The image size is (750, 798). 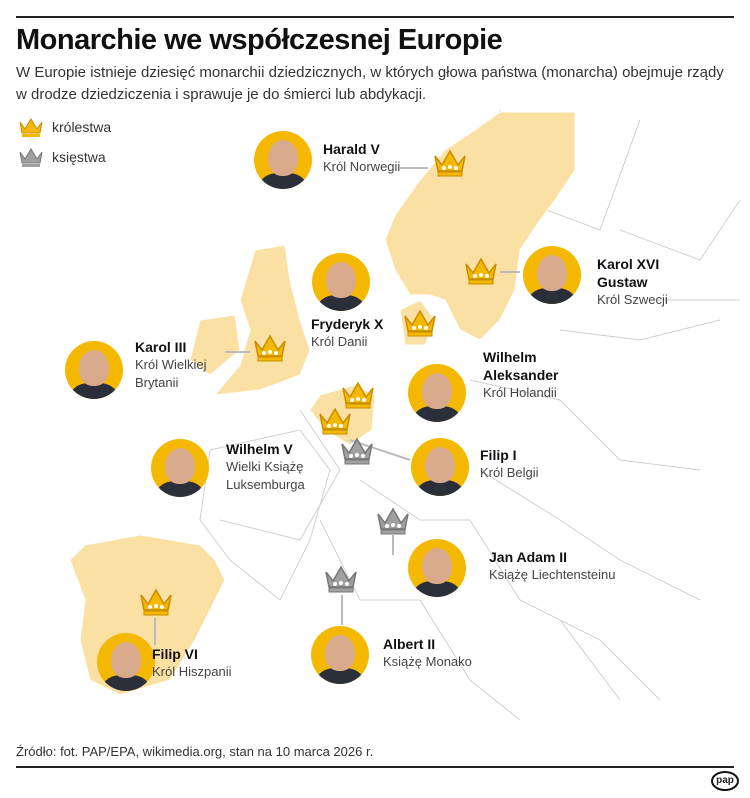 I want to click on portrait-wilhelm-aleksander, so click(x=437, y=393).